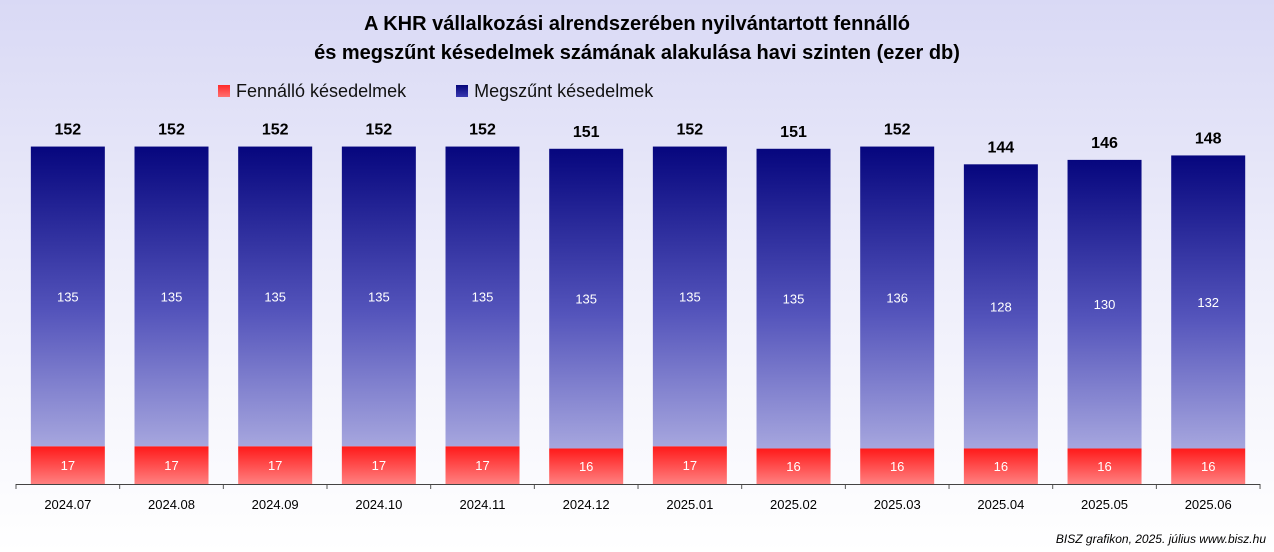 This screenshot has height=552, width=1274. I want to click on bar-megszunt-2024.11, so click(482, 296).